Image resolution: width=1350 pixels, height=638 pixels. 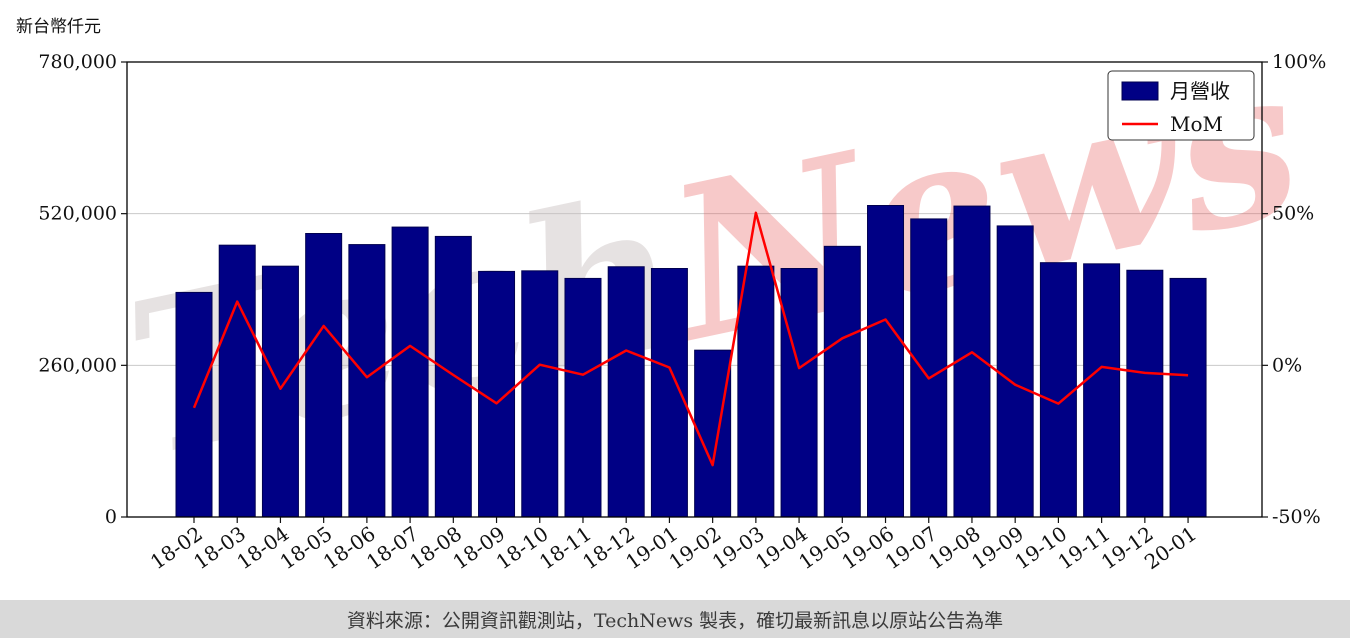 What do you see at coordinates (1287, 365) in the screenshot?
I see `right-tick-label: 0%` at bounding box center [1287, 365].